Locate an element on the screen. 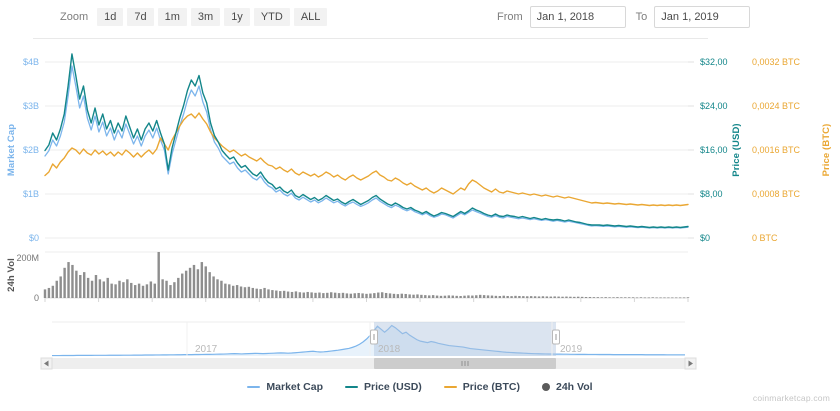 This screenshot has width=840, height=411. price-usd-tick-label: $0 is located at coordinates (705, 238).